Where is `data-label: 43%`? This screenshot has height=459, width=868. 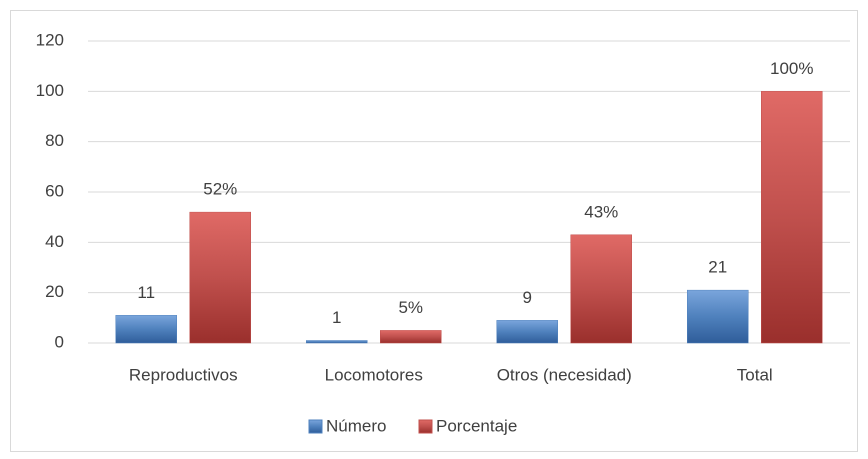
data-label: 43% is located at coordinates (601, 211).